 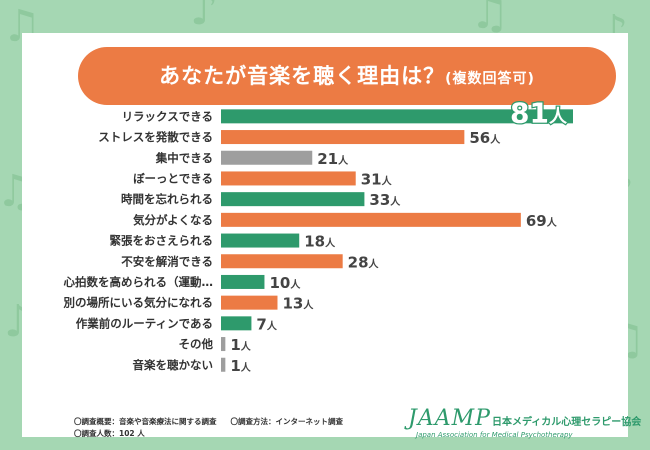 I want to click on chart-title: あなたが音楽を聴く理由は？(複数回答可), so click(x=347, y=76).